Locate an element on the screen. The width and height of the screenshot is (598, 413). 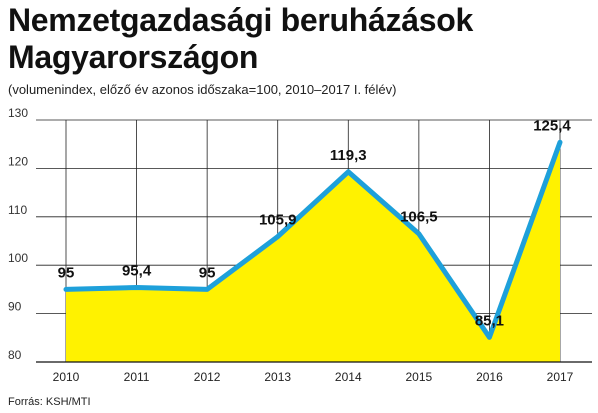
data-label: 95,4 is located at coordinates (137, 270).